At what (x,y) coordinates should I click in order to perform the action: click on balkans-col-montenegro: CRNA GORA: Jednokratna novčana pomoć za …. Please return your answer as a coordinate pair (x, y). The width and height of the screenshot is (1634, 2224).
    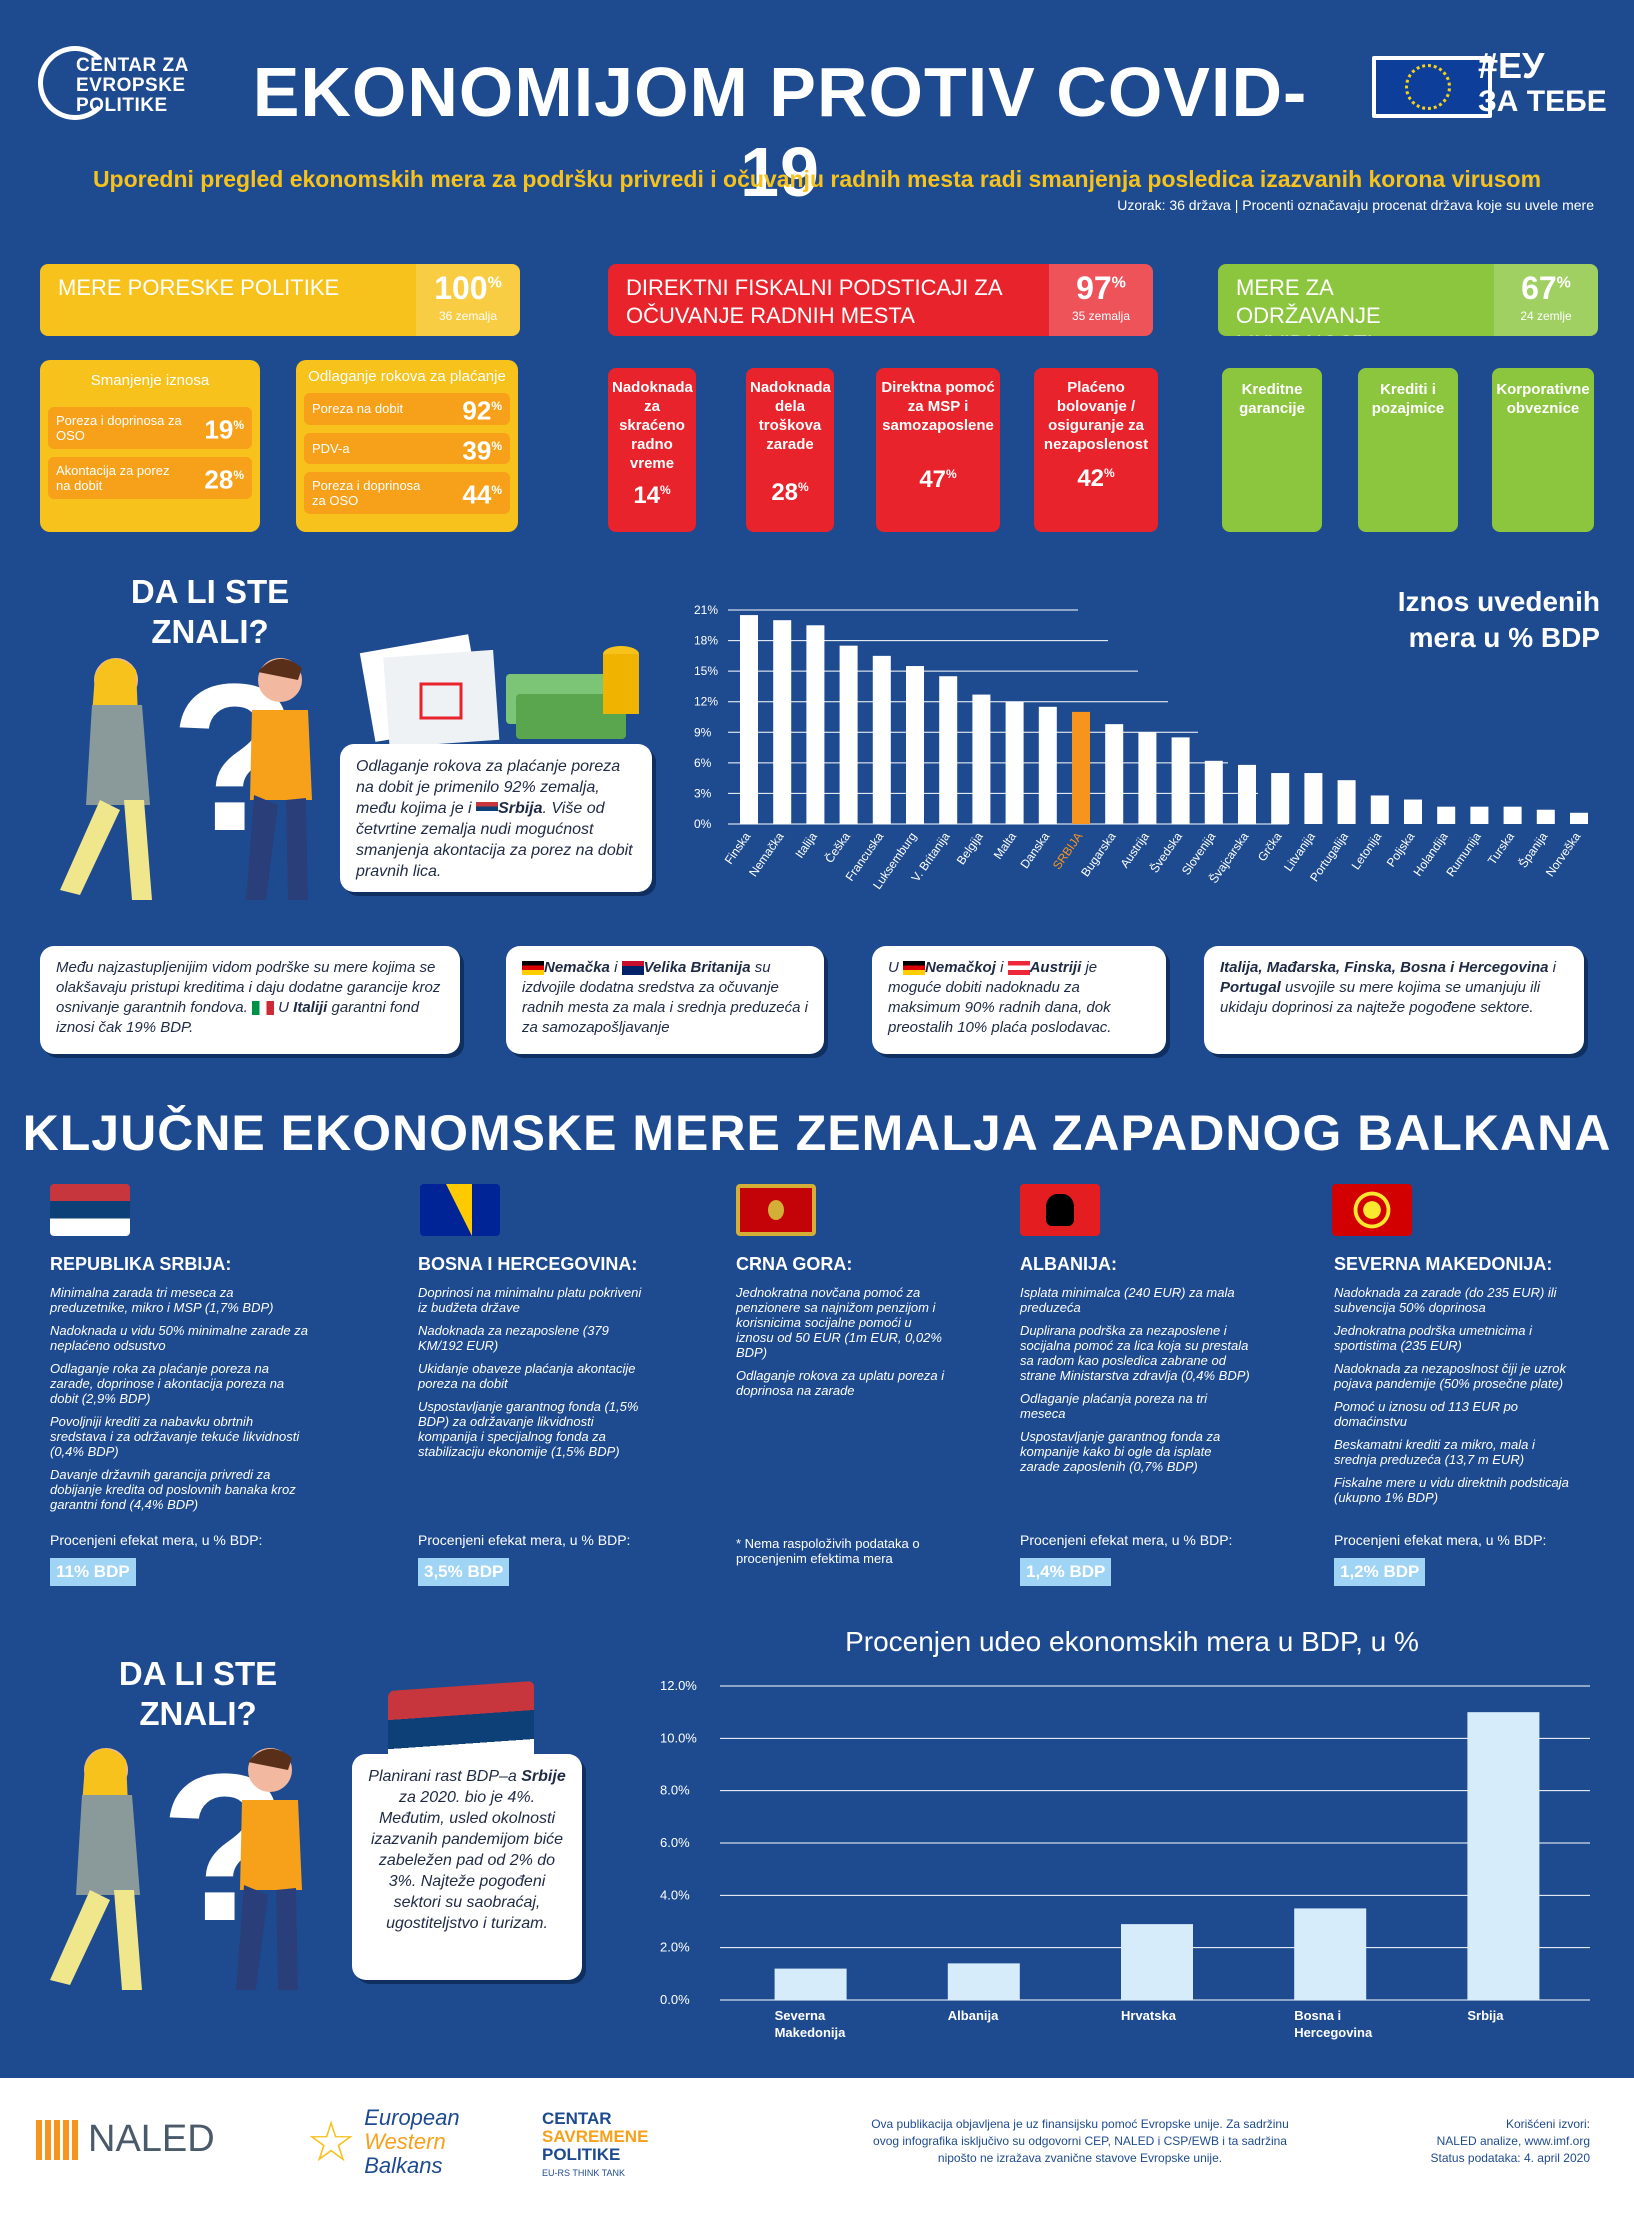
    Looking at the image, I should click on (840, 1326).